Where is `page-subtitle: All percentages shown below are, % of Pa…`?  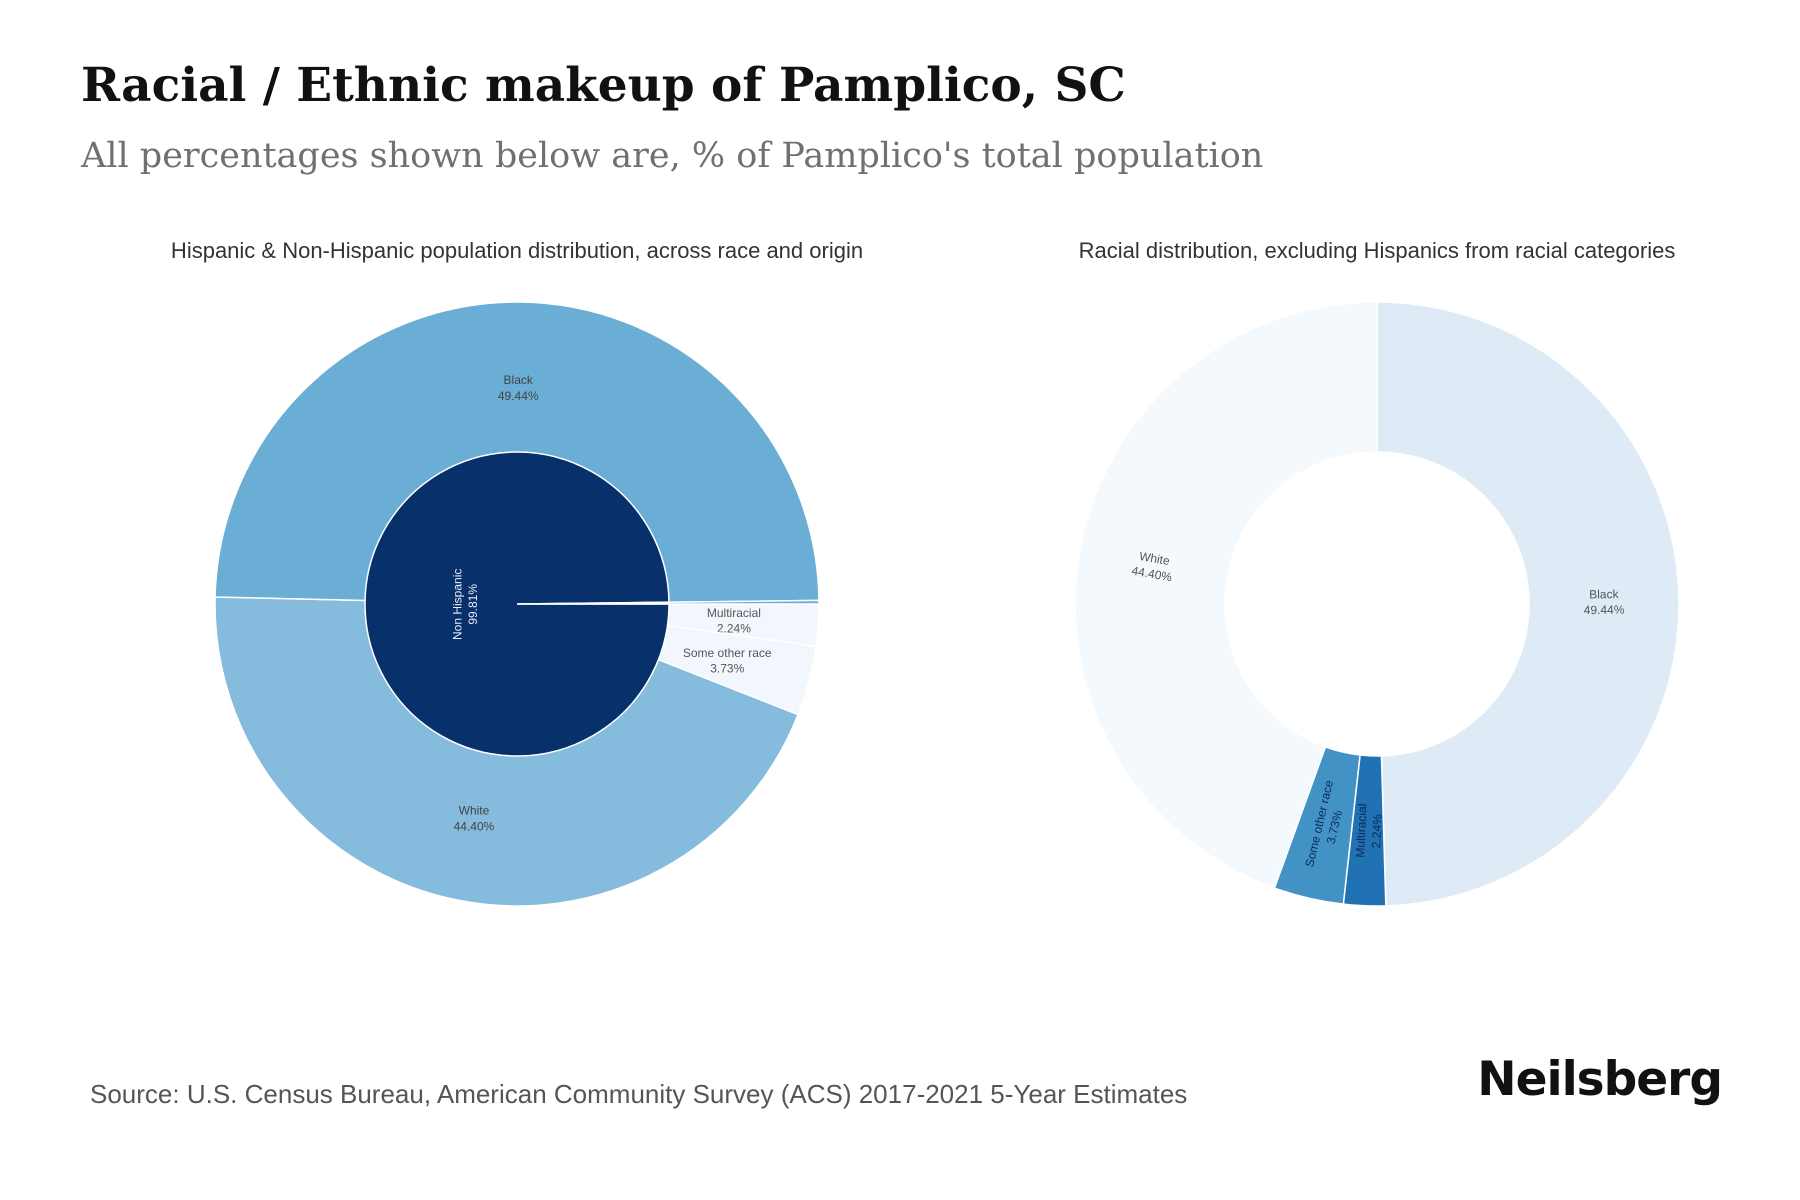 page-subtitle: All percentages shown below are, % of Pa… is located at coordinates (672, 156).